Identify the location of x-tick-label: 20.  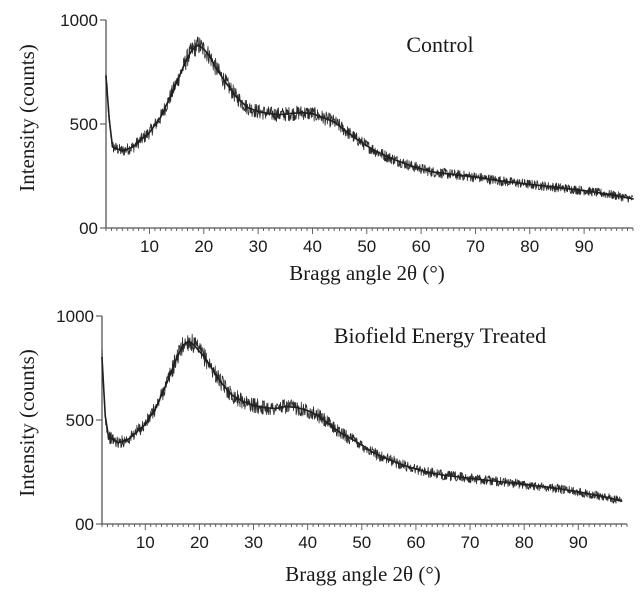
(203, 246).